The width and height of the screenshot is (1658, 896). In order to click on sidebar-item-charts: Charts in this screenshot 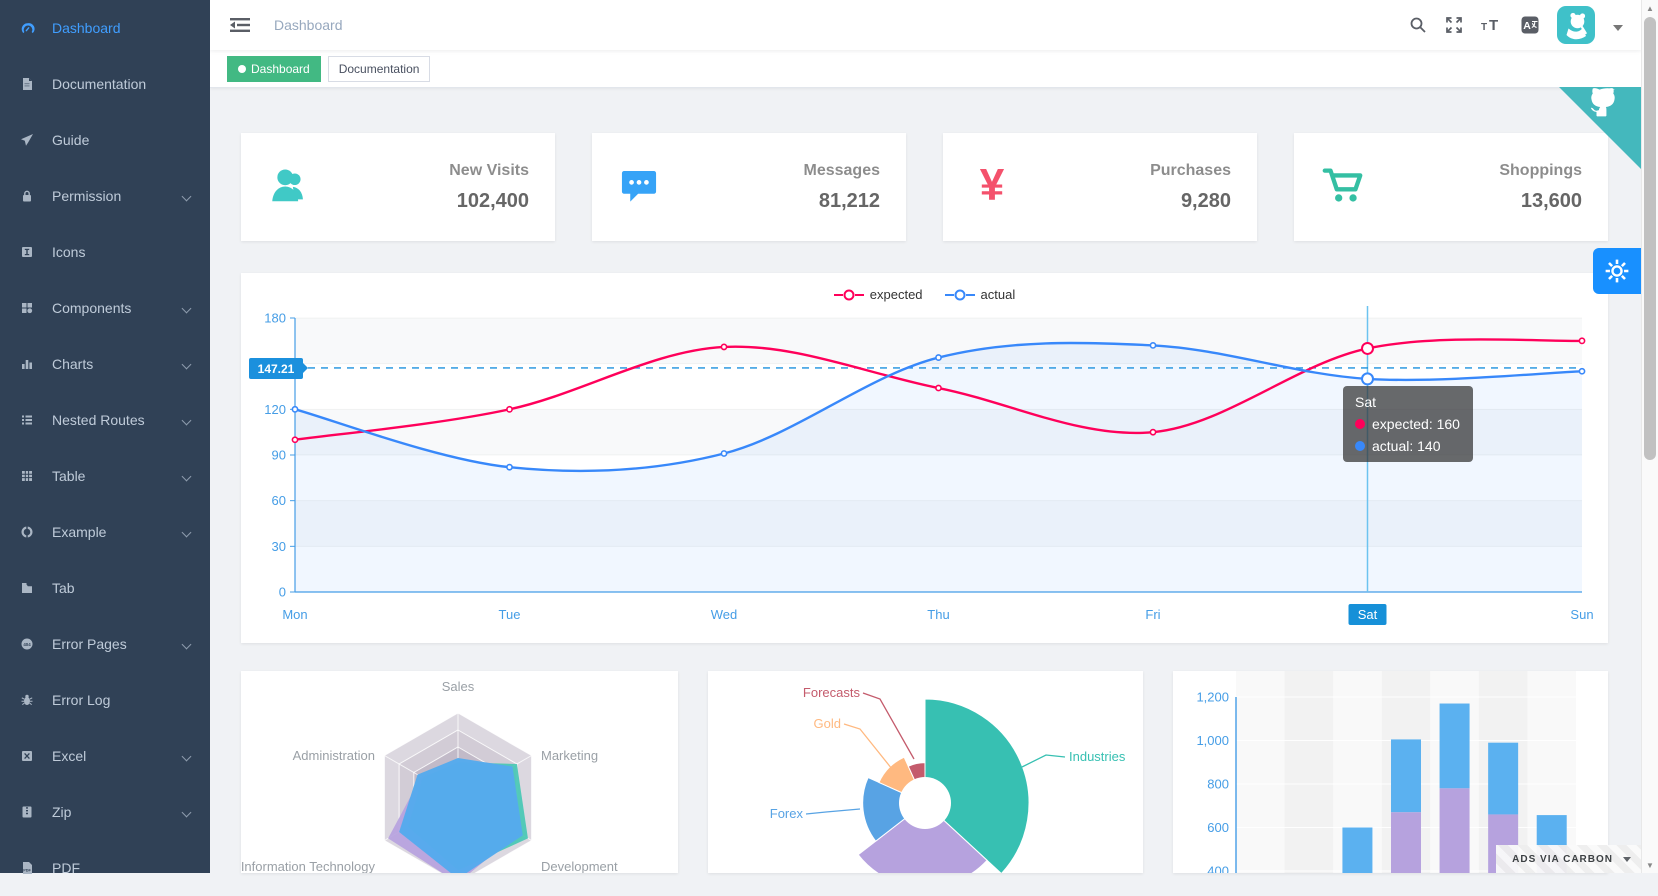, I will do `click(105, 364)`.